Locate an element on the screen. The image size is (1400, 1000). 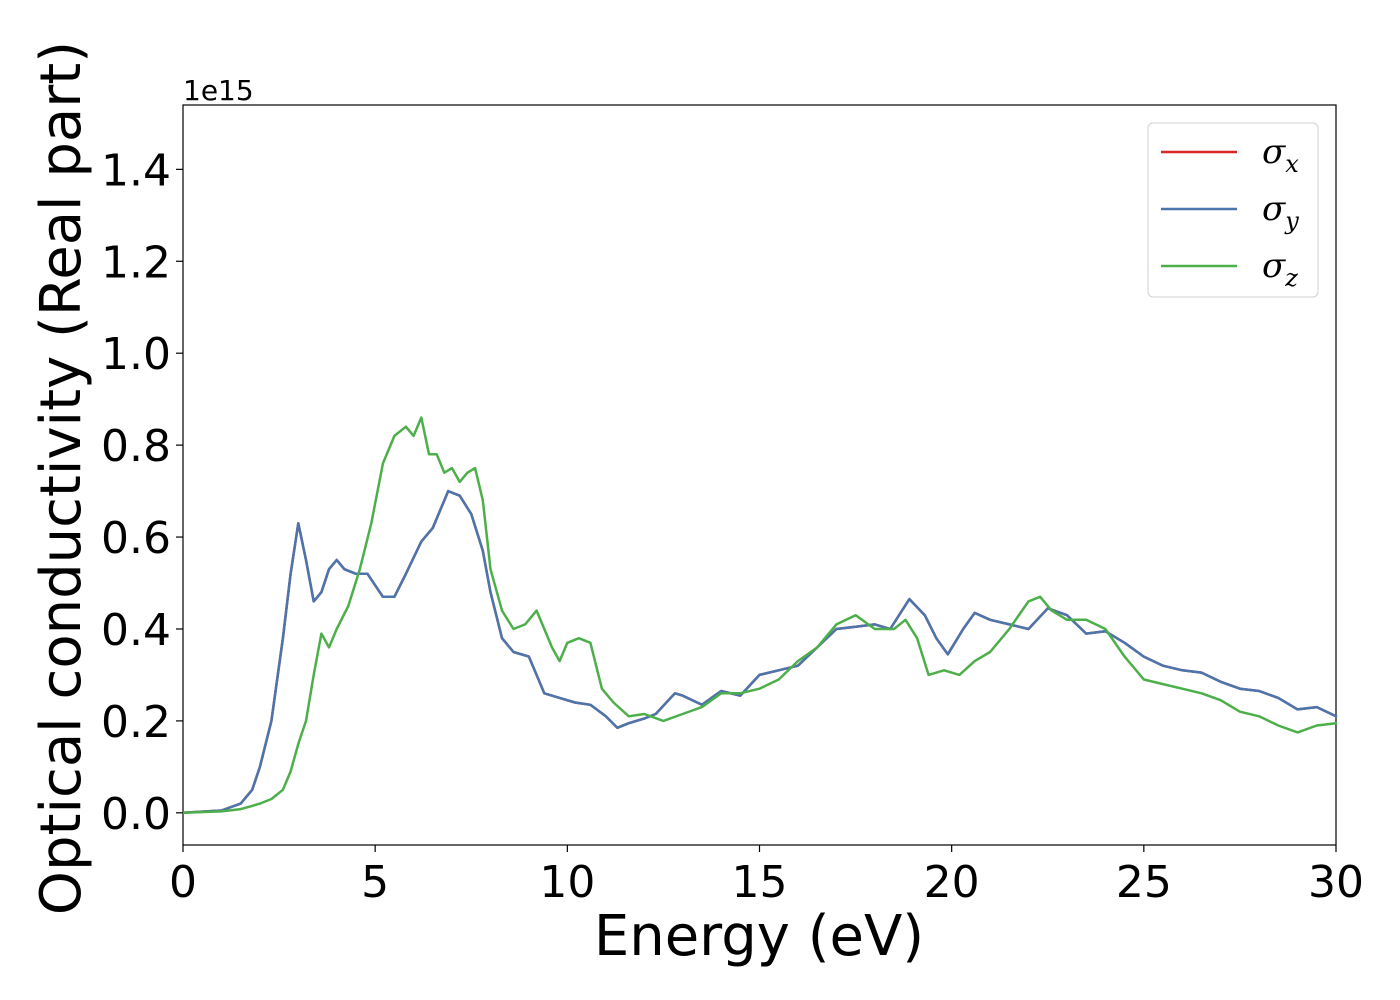
legend-label-x: σx is located at coordinates (1280, 155).